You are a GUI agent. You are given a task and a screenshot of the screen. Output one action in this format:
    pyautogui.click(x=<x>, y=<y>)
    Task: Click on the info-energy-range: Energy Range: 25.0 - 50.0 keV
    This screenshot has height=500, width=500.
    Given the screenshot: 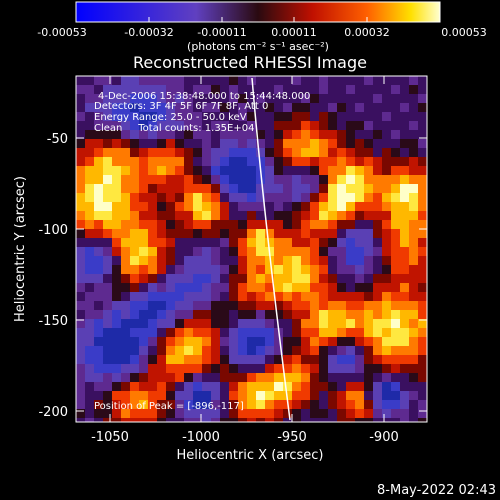 What is the action you would take?
    pyautogui.click(x=170, y=117)
    